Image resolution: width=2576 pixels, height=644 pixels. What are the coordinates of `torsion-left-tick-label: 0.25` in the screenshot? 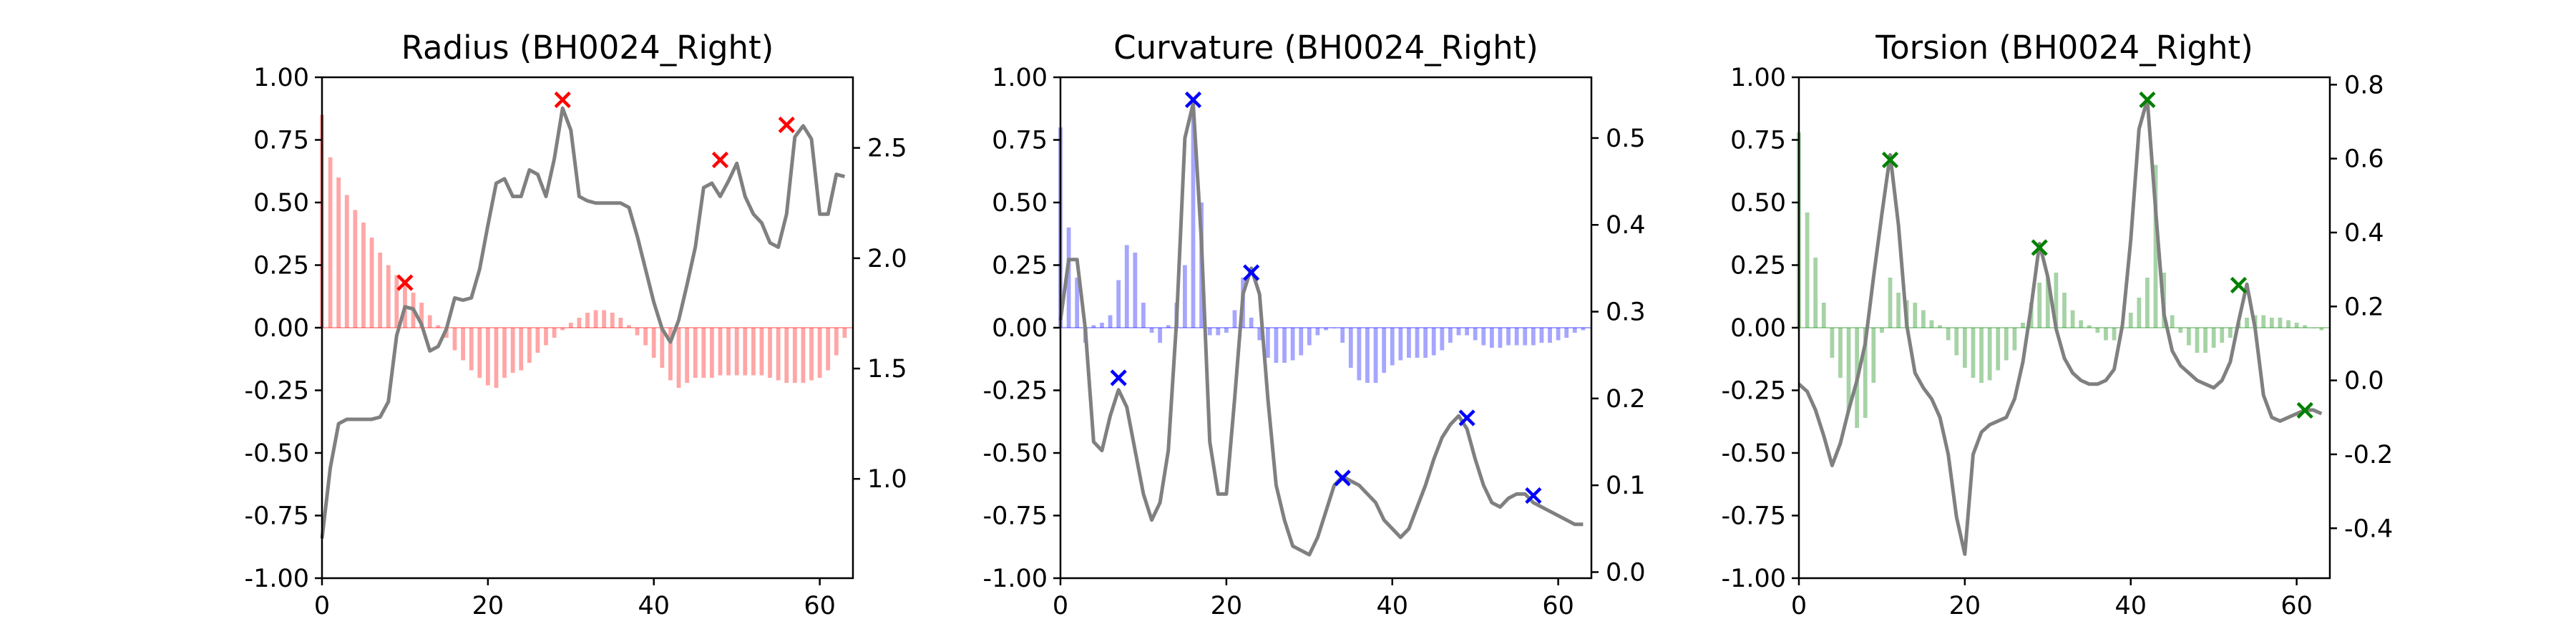 It's located at (1758, 266).